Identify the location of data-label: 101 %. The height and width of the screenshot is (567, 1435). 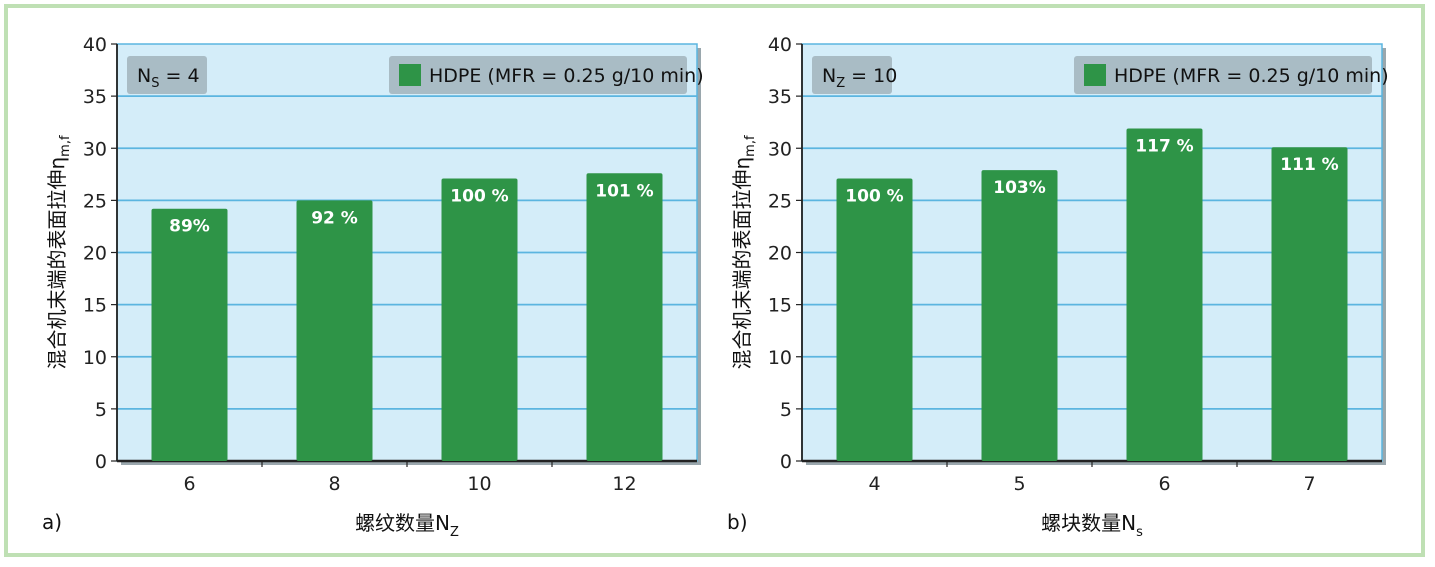
(624, 191).